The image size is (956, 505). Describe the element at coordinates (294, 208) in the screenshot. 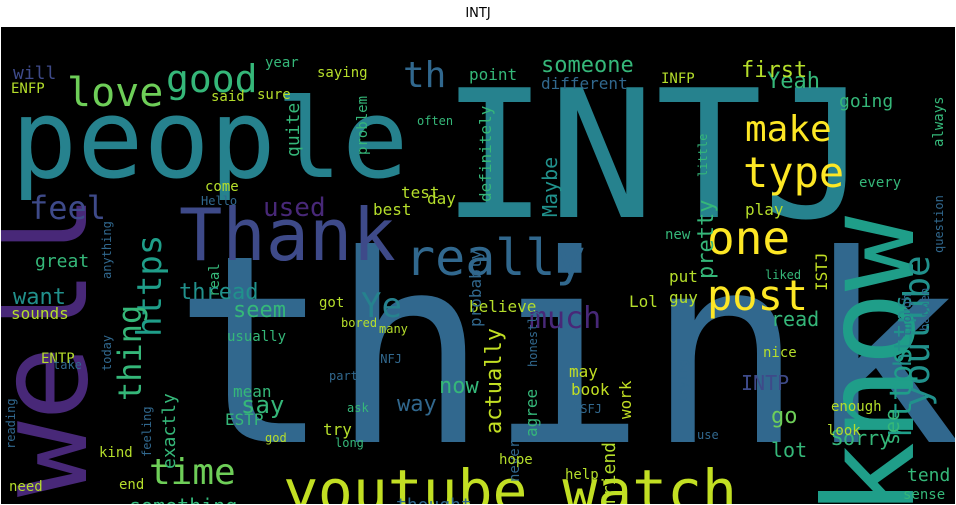

I see `cloud-word: used` at that location.